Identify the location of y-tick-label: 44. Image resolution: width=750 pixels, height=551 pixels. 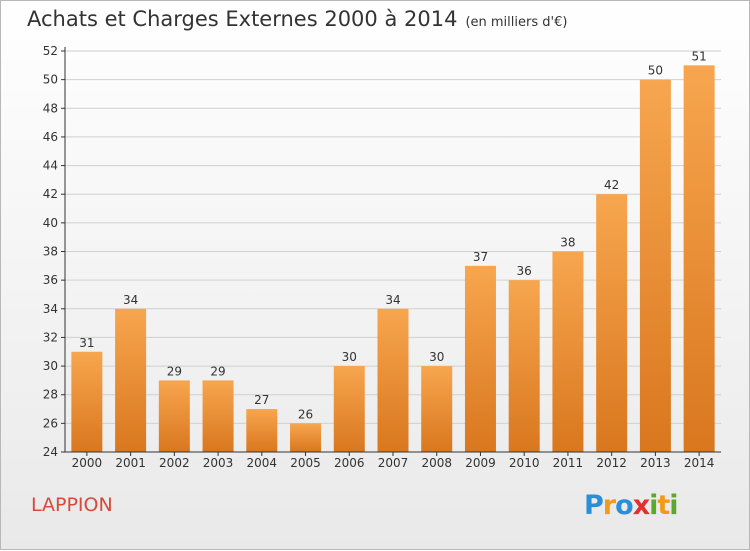
(50, 166).